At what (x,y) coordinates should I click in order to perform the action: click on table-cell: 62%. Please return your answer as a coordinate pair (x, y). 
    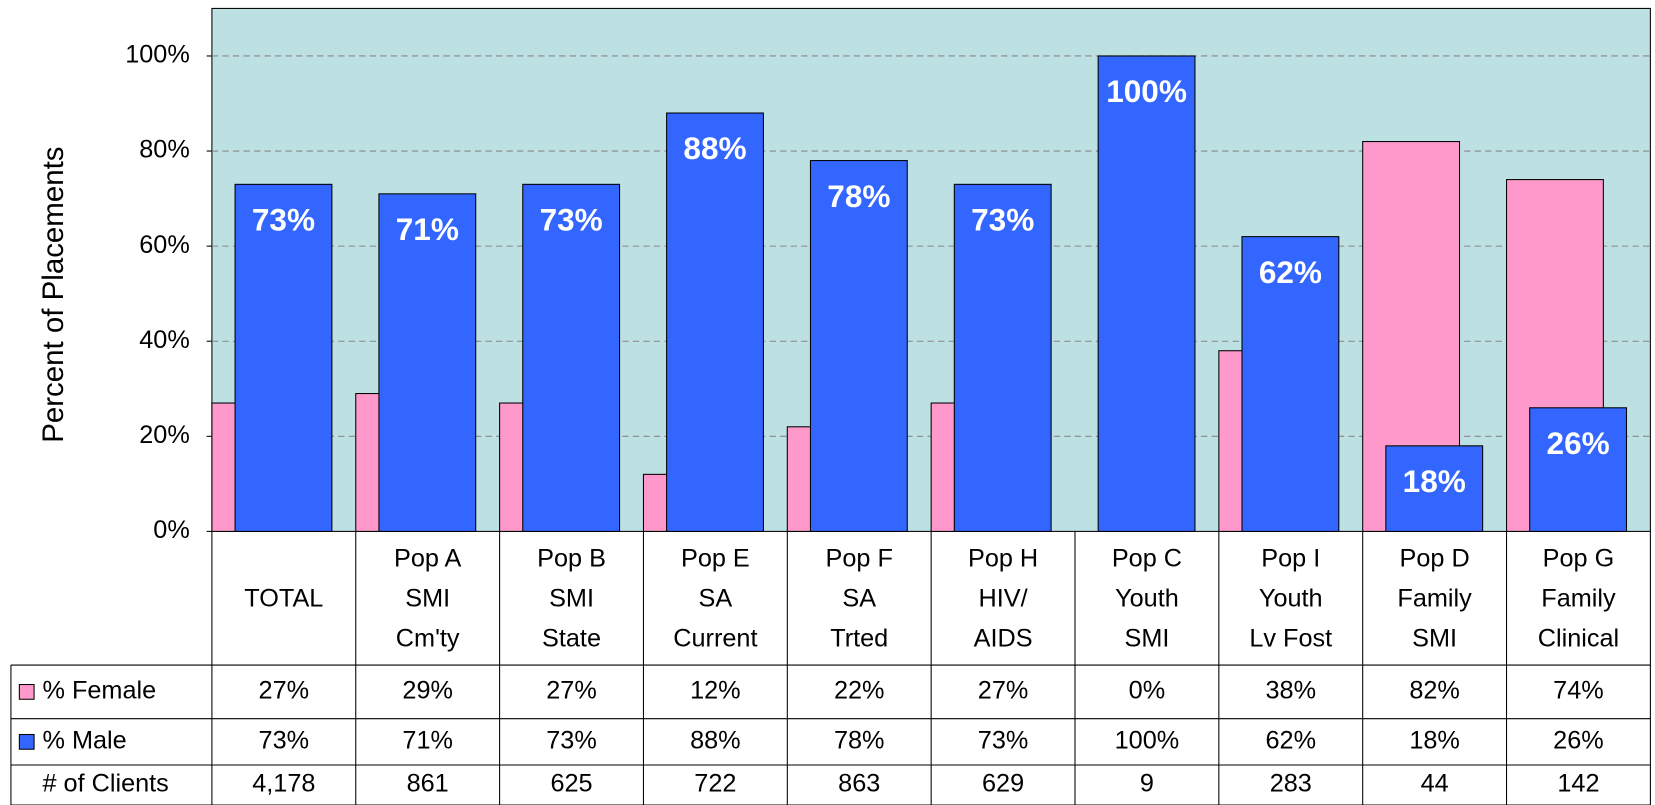
    Looking at the image, I should click on (1290, 741).